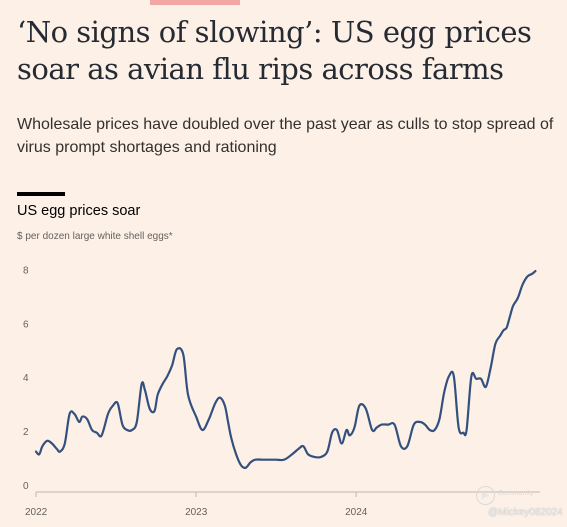 The height and width of the screenshot is (527, 567). What do you see at coordinates (195, 2) in the screenshot?
I see `top-accent-bar` at bounding box center [195, 2].